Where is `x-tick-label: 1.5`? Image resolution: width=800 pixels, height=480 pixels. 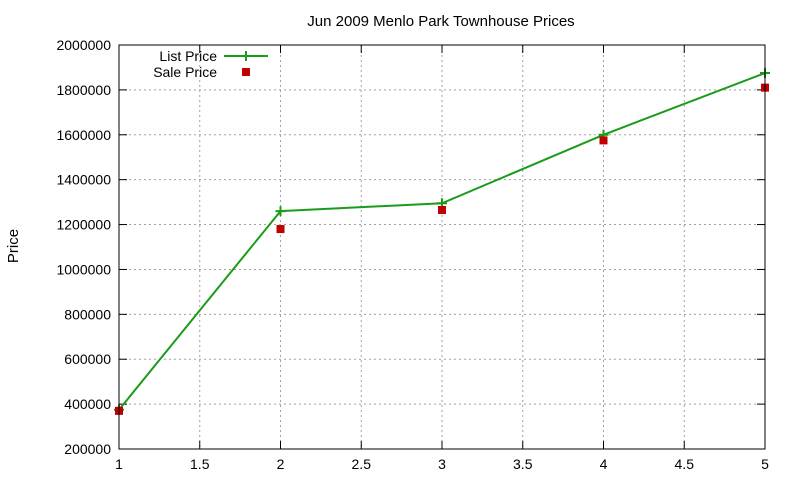
x-tick-label: 1.5 is located at coordinates (200, 464).